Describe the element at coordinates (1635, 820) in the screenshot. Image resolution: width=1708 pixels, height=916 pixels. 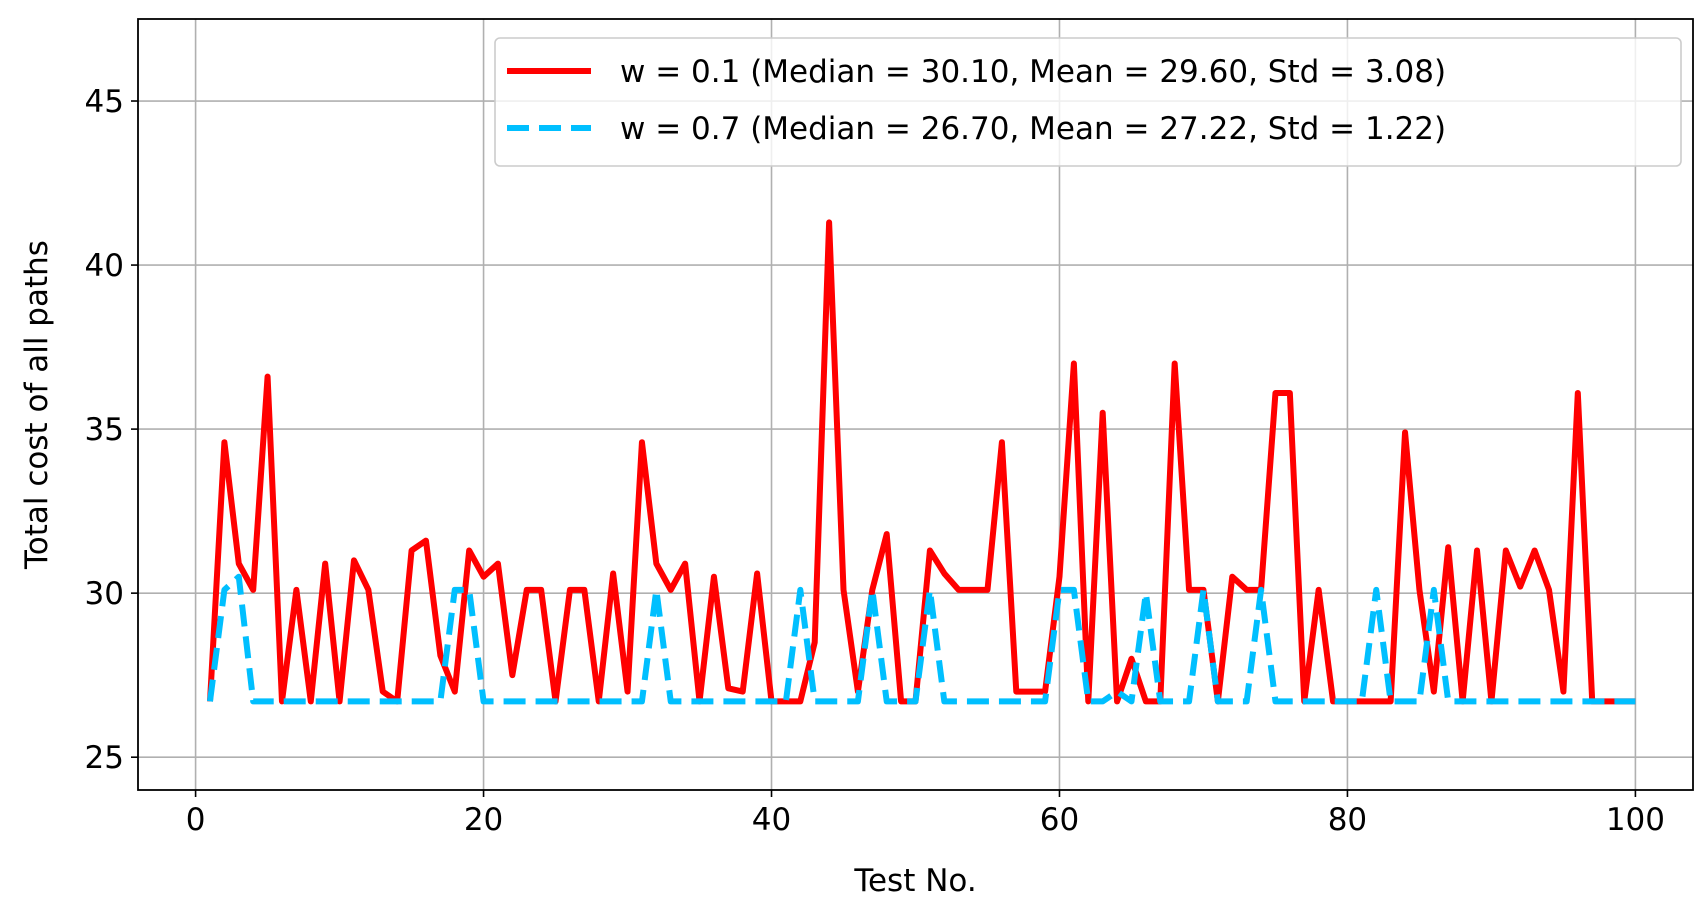
I see `x-tick-label: 100` at that location.